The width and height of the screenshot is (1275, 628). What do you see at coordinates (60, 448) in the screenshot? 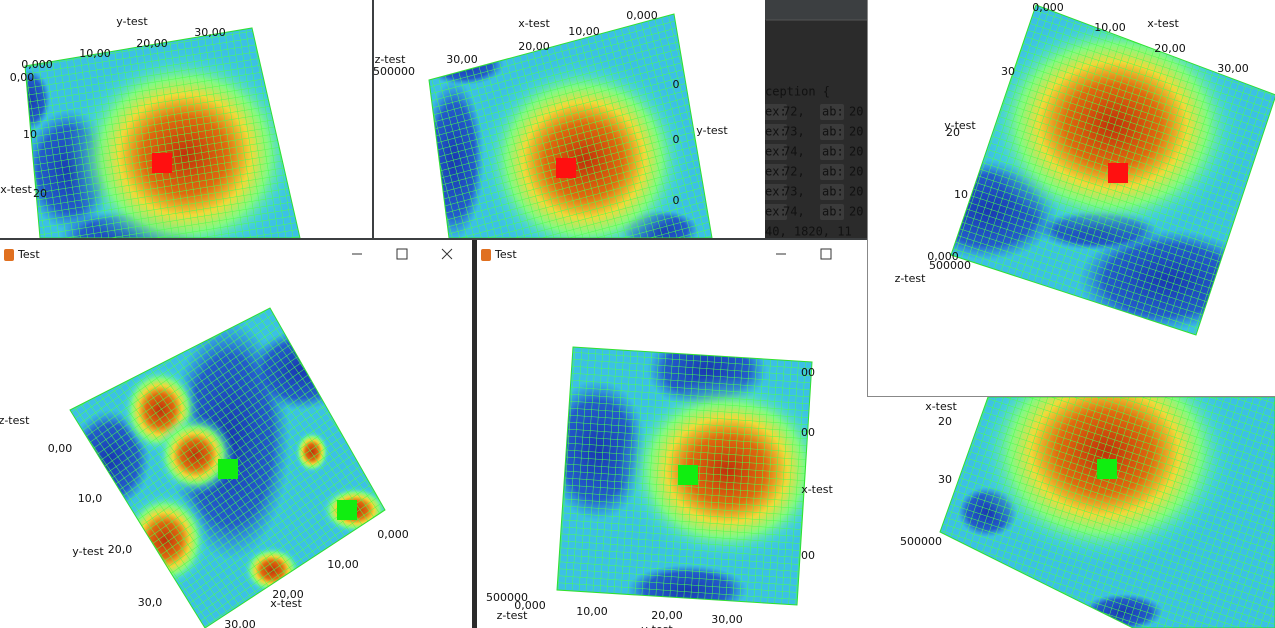
I see `axis-label: 0,00` at bounding box center [60, 448].